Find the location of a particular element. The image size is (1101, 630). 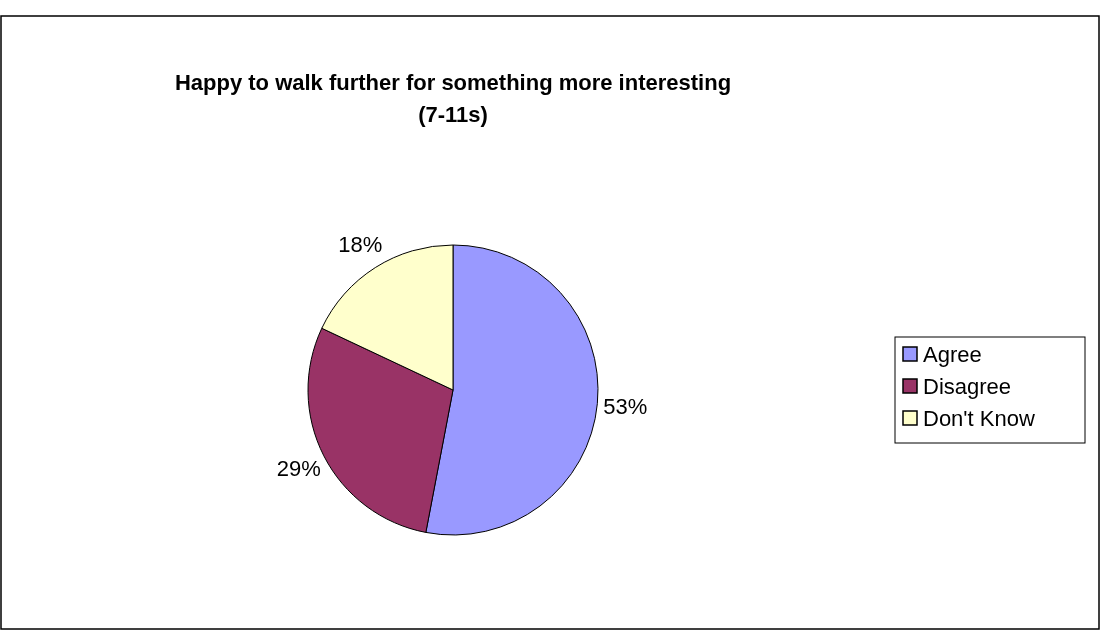

legend-label: Agree is located at coordinates (952, 354).